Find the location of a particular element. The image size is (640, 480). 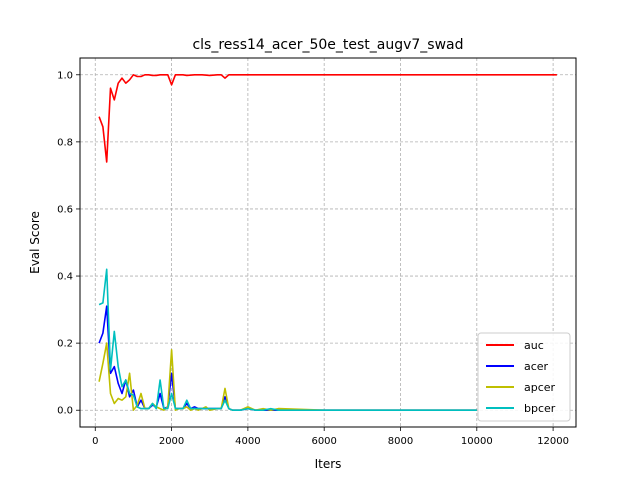

x-tick-label: 10000 is located at coordinates (477, 441).